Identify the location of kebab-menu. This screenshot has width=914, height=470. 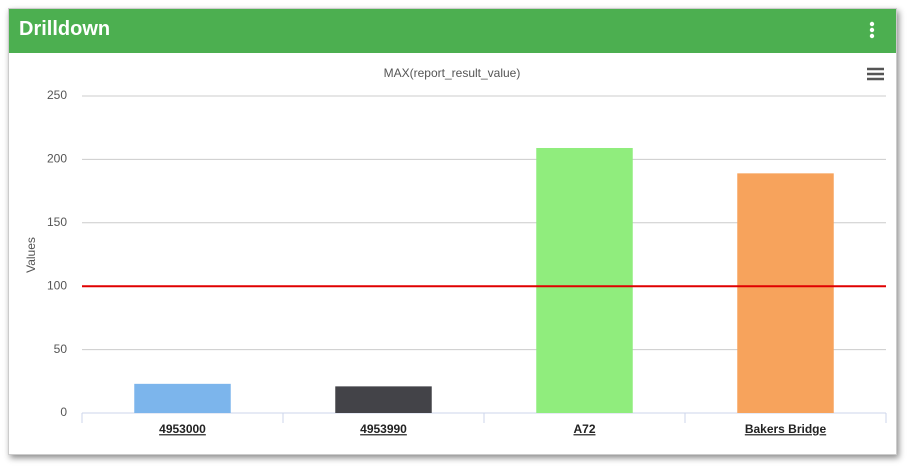
(872, 30).